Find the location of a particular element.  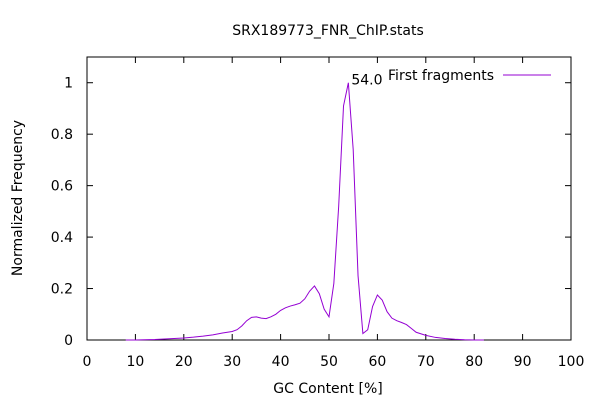

x-tick-label: 30 is located at coordinates (232, 362).